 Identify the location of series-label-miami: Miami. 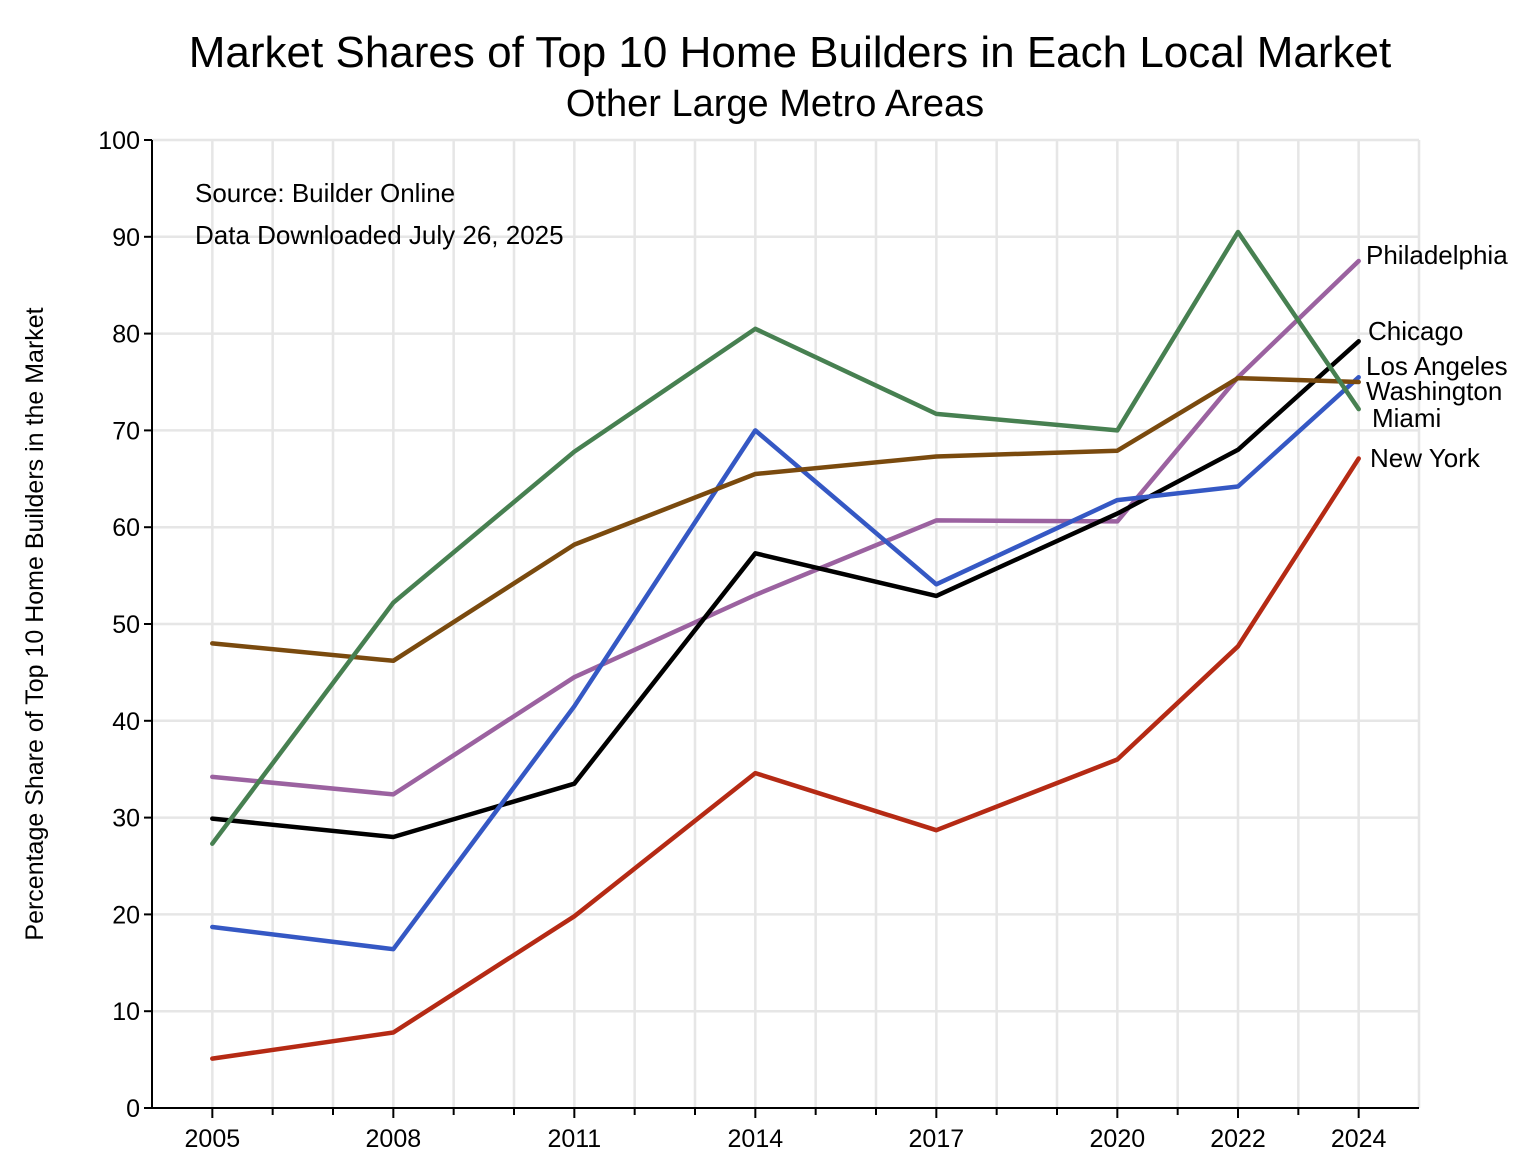
(1406, 418).